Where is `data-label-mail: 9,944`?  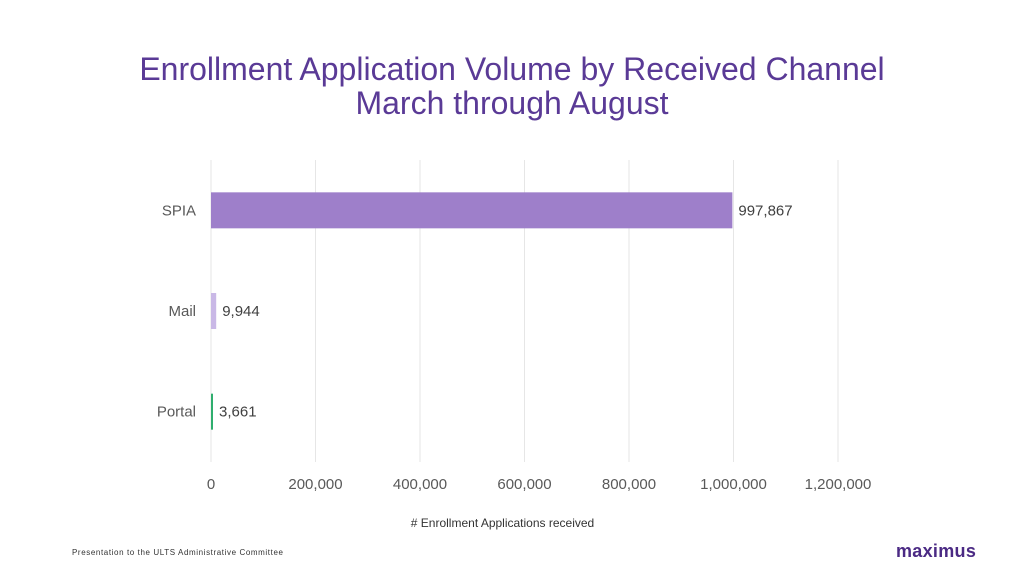
data-label-mail: 9,944 is located at coordinates (241, 311).